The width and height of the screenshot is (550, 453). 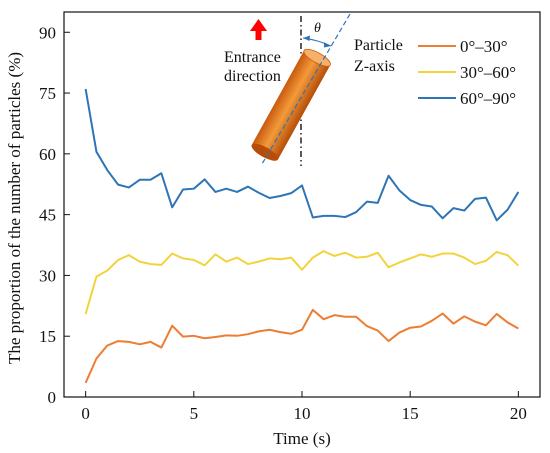 I want to click on entrance-arrow-icon, so click(x=258, y=29).